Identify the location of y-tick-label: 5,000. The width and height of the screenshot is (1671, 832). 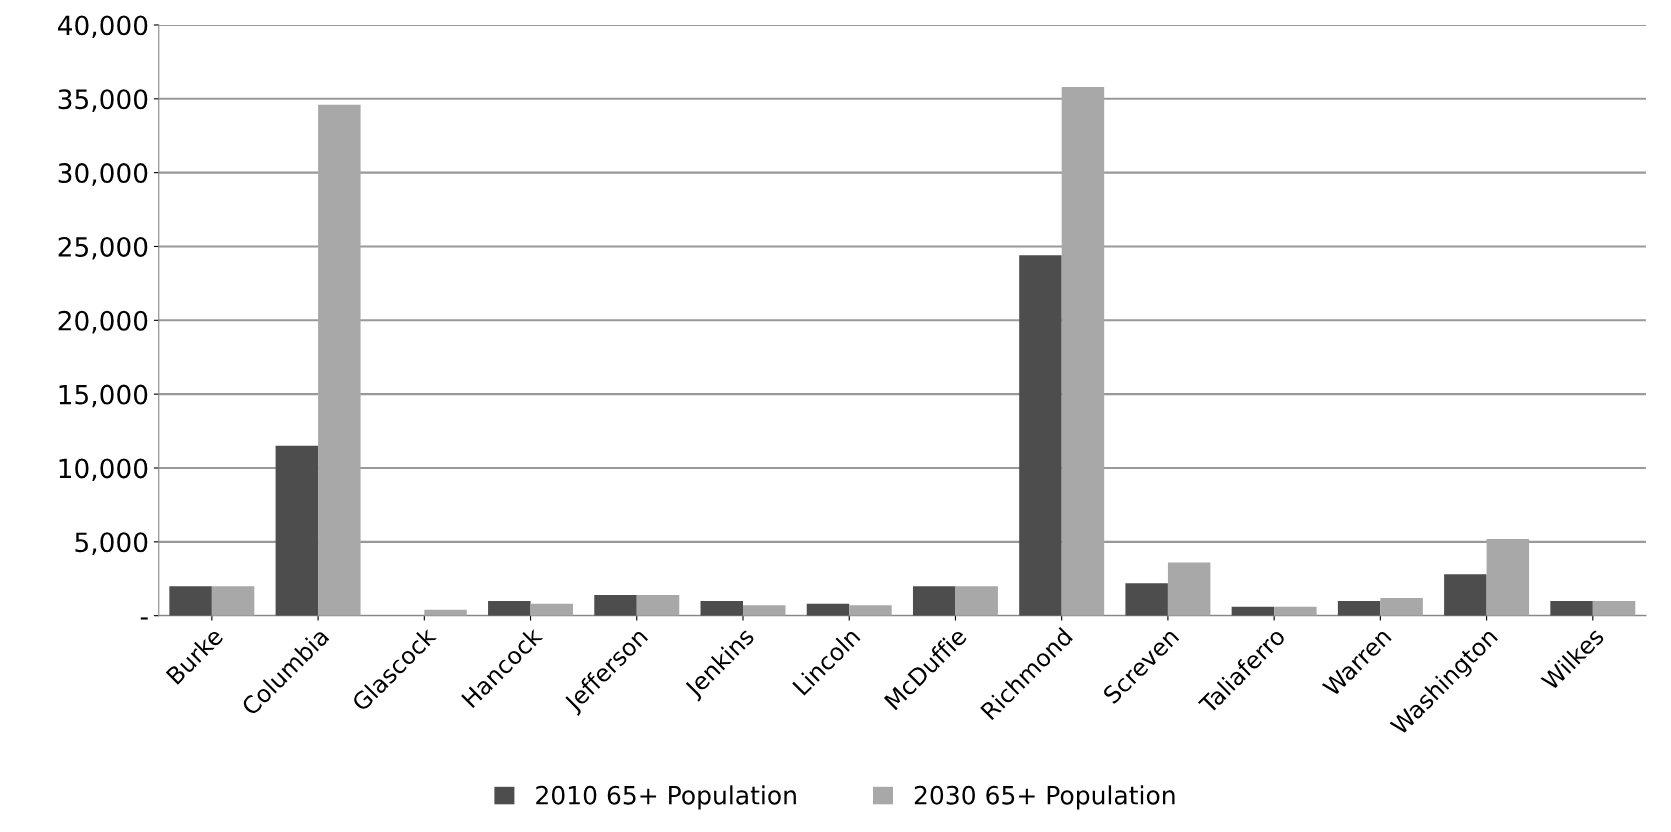
(111, 543).